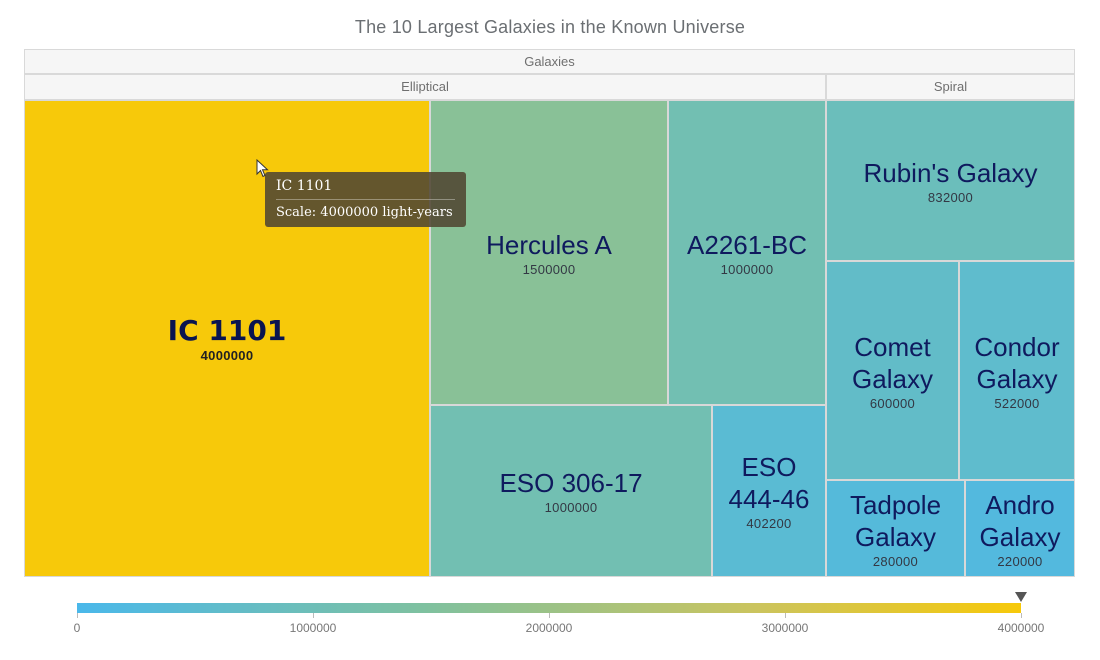  What do you see at coordinates (892, 403) in the screenshot?
I see `tile-value: 600000` at bounding box center [892, 403].